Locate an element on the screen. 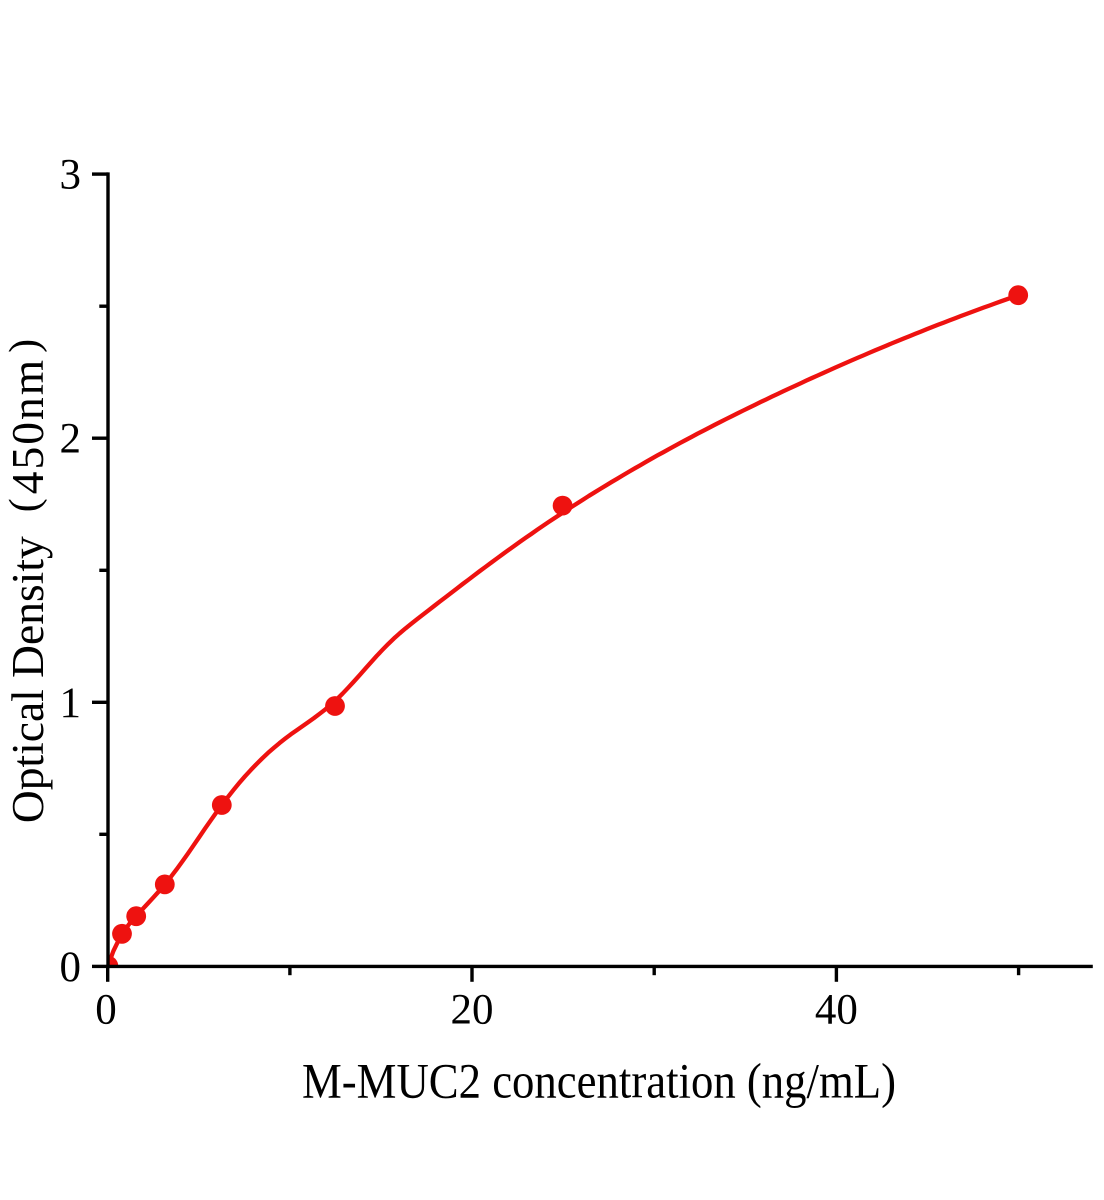 This screenshot has height=1200, width=1104. svg-text: 20 is located at coordinates (472, 1010).